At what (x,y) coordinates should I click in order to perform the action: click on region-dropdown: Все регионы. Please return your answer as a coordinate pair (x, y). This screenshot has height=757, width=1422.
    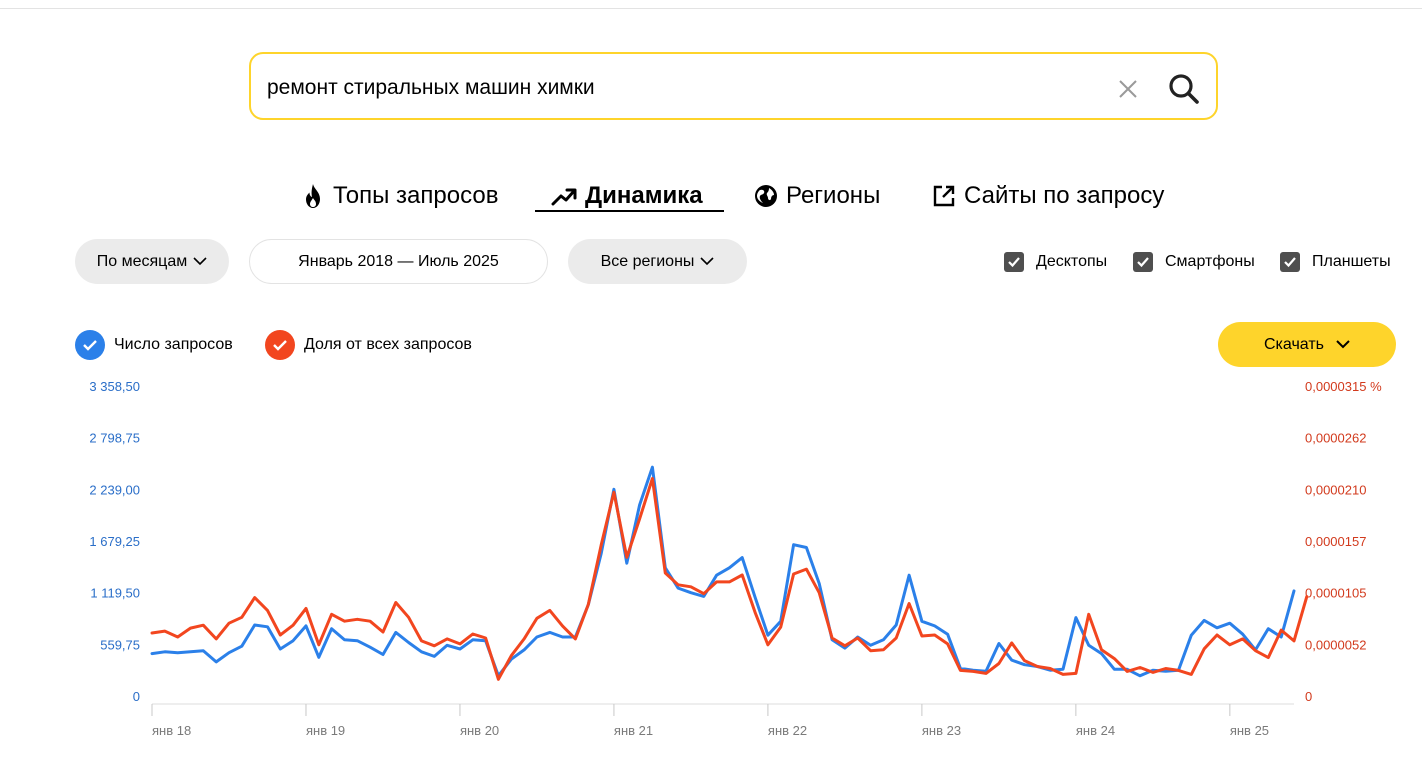
    Looking at the image, I should click on (657, 261).